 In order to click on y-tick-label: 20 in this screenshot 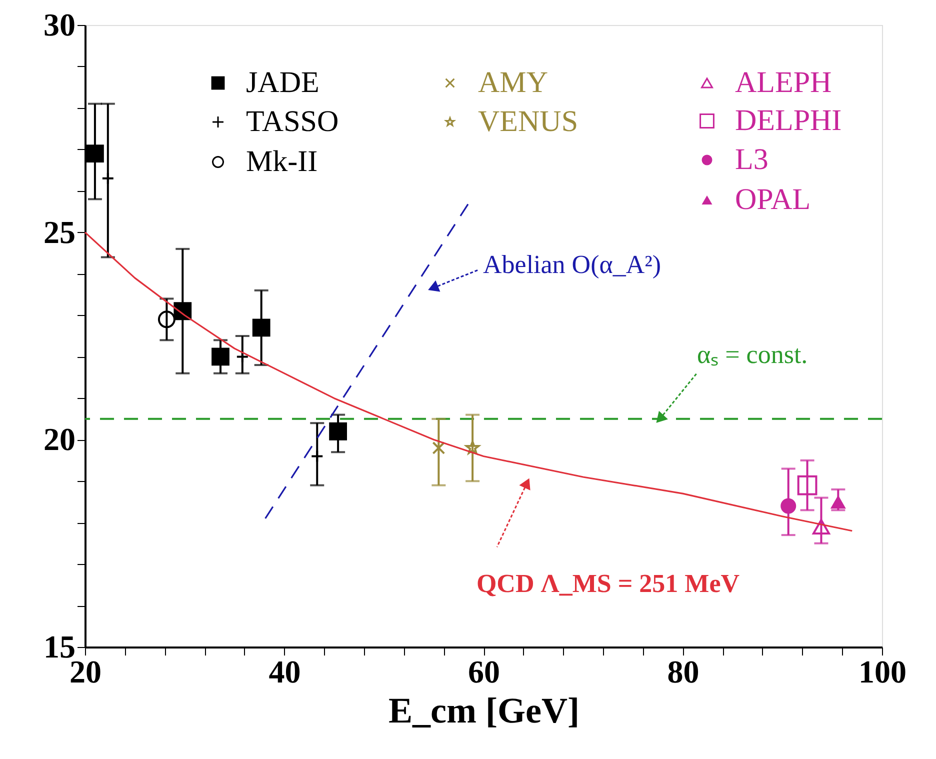, I will do `click(60, 439)`.